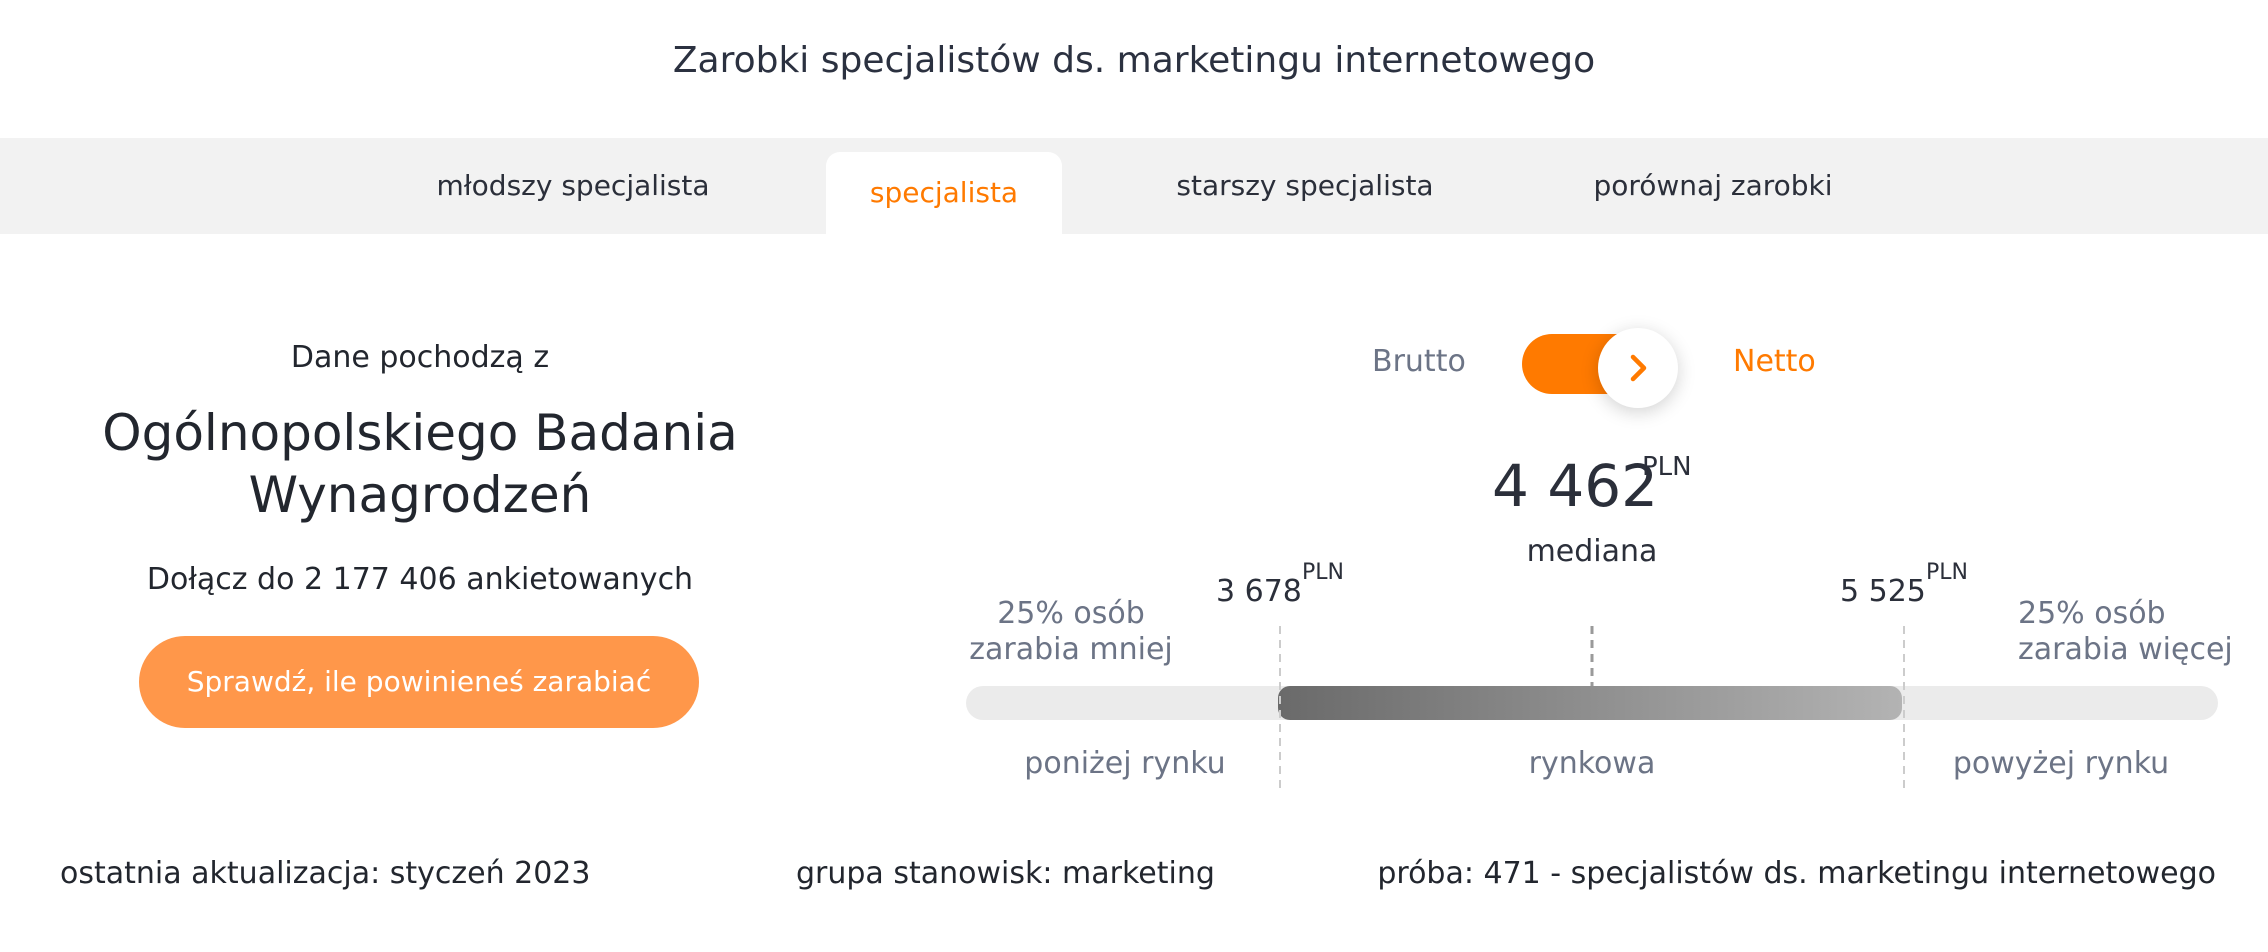 This screenshot has height=952, width=2268. I want to click on check-salary-button: Sprawdź, ile powinieneś zarabiać, so click(419, 682).